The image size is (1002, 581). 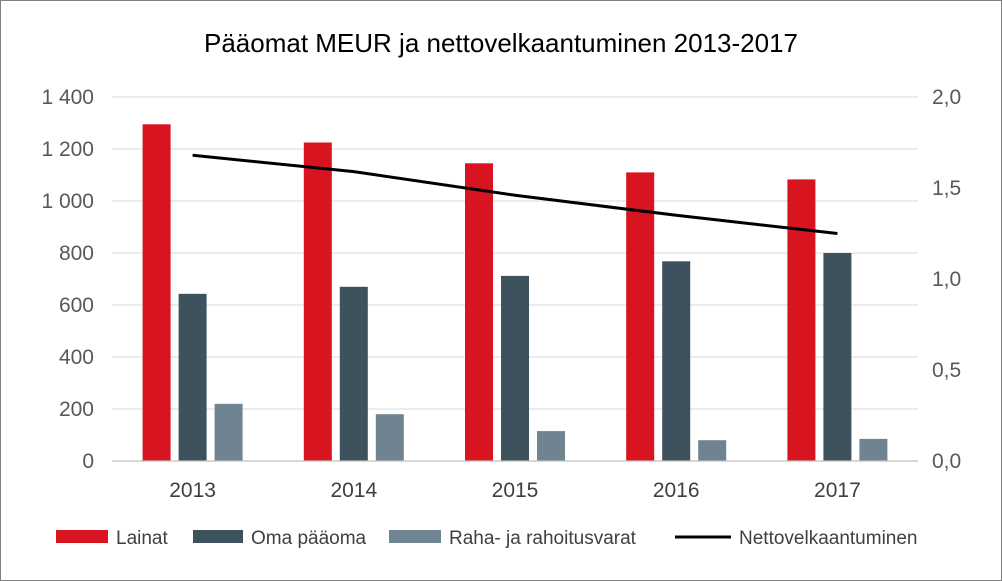 What do you see at coordinates (946, 279) in the screenshot?
I see `y-right-tick-label: 1,0` at bounding box center [946, 279].